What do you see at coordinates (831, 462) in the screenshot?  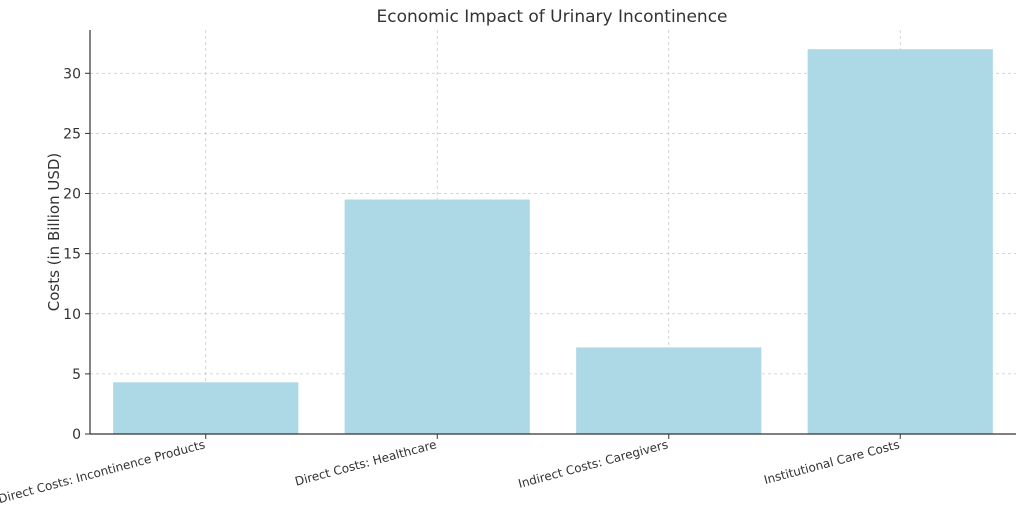 I see `x-tick-label: Institutional Care Costs` at bounding box center [831, 462].